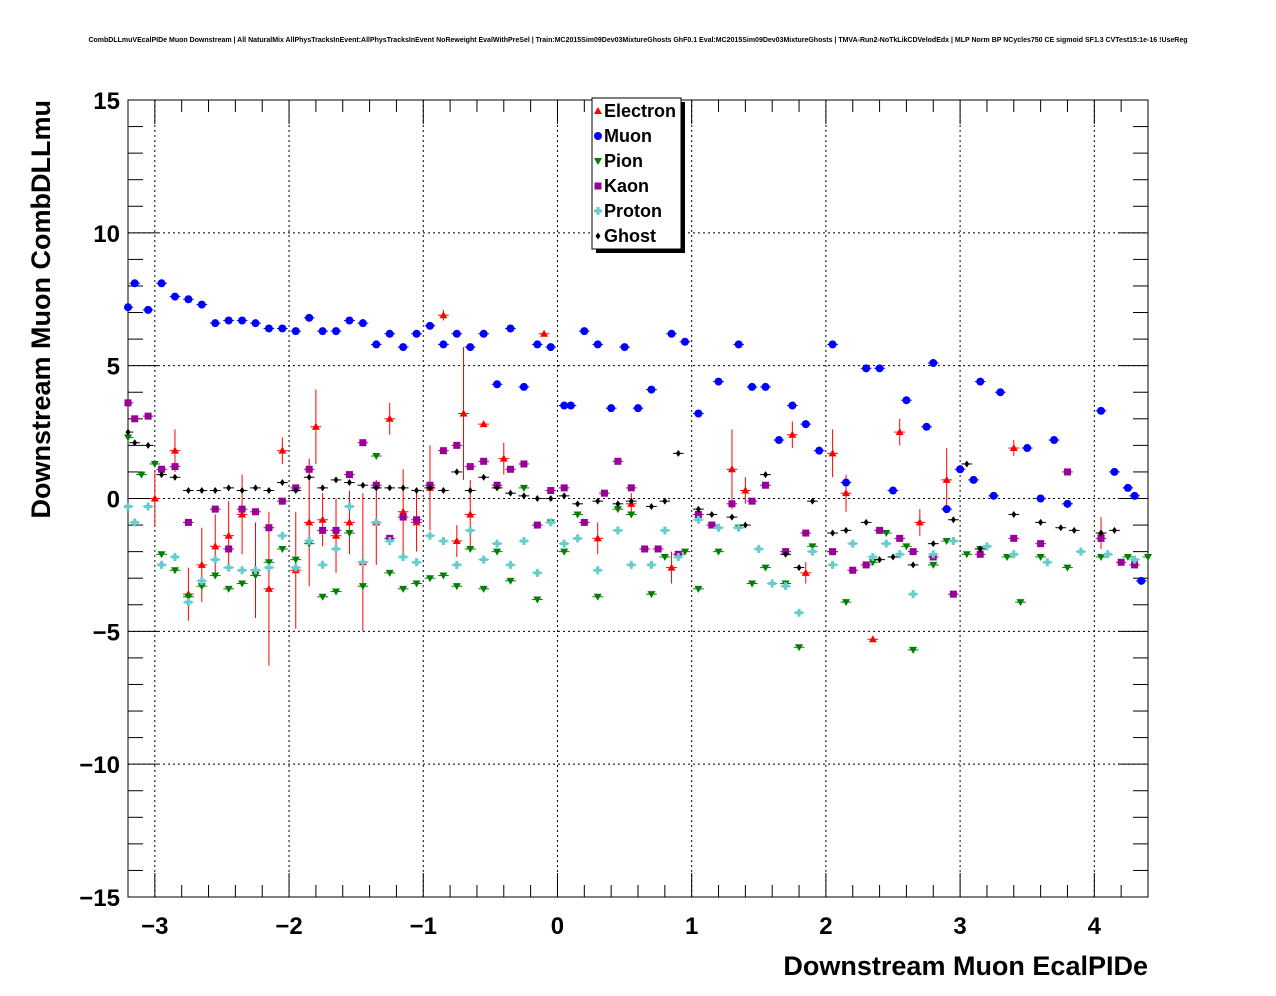  I want to click on legend-marker-proton, so click(598, 211).